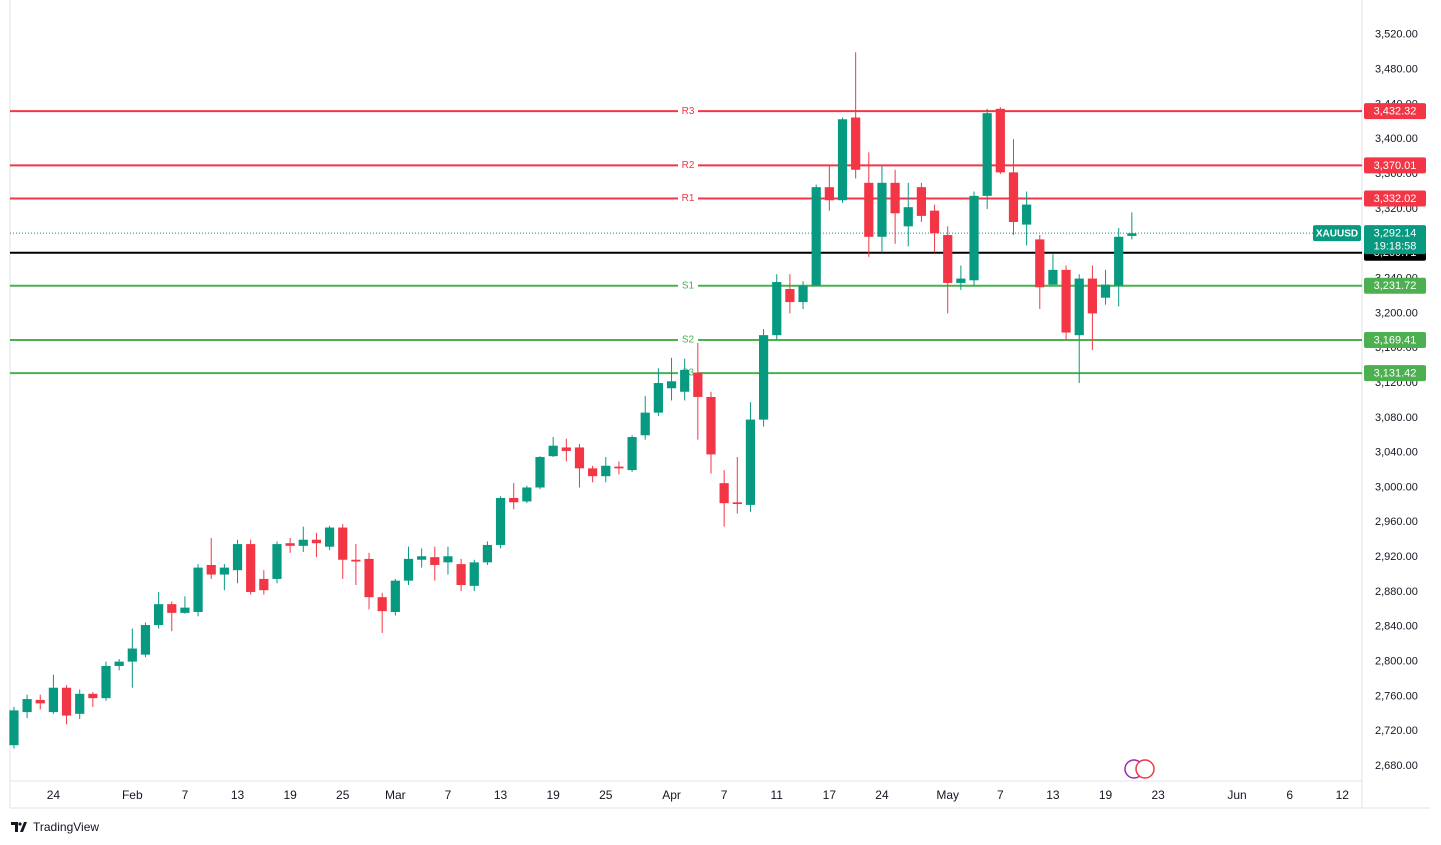  What do you see at coordinates (1396, 487) in the screenshot?
I see `y-tick-label: 3,000.00` at bounding box center [1396, 487].